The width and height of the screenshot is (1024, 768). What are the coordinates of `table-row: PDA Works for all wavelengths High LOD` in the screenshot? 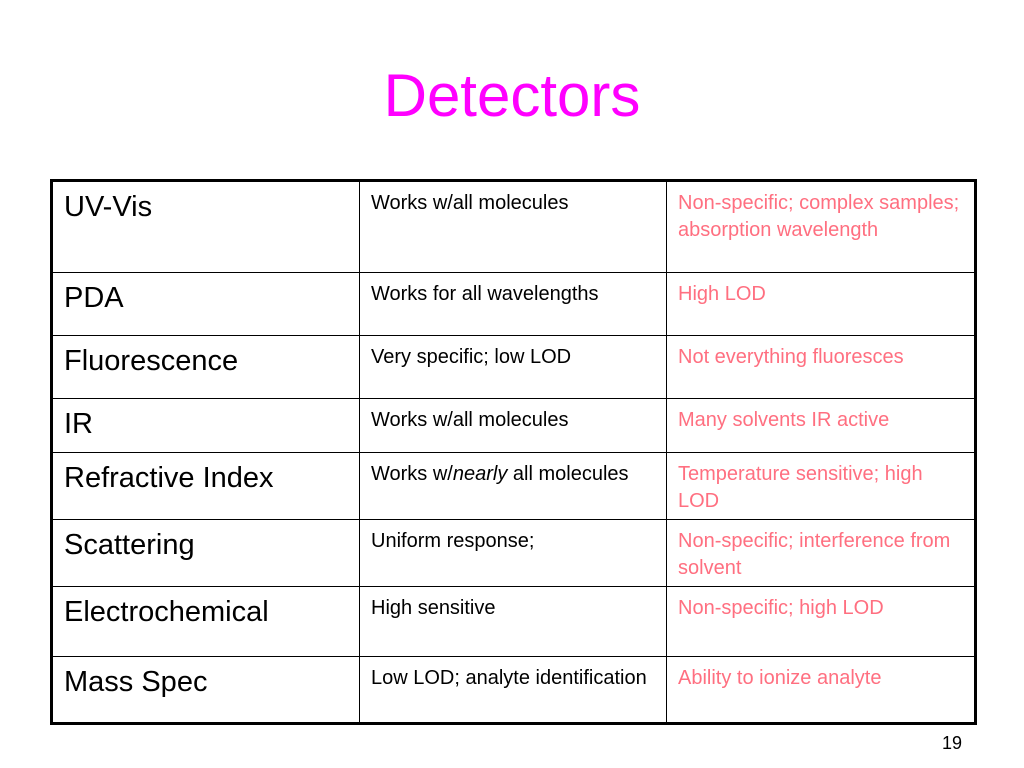 It's located at (513, 304).